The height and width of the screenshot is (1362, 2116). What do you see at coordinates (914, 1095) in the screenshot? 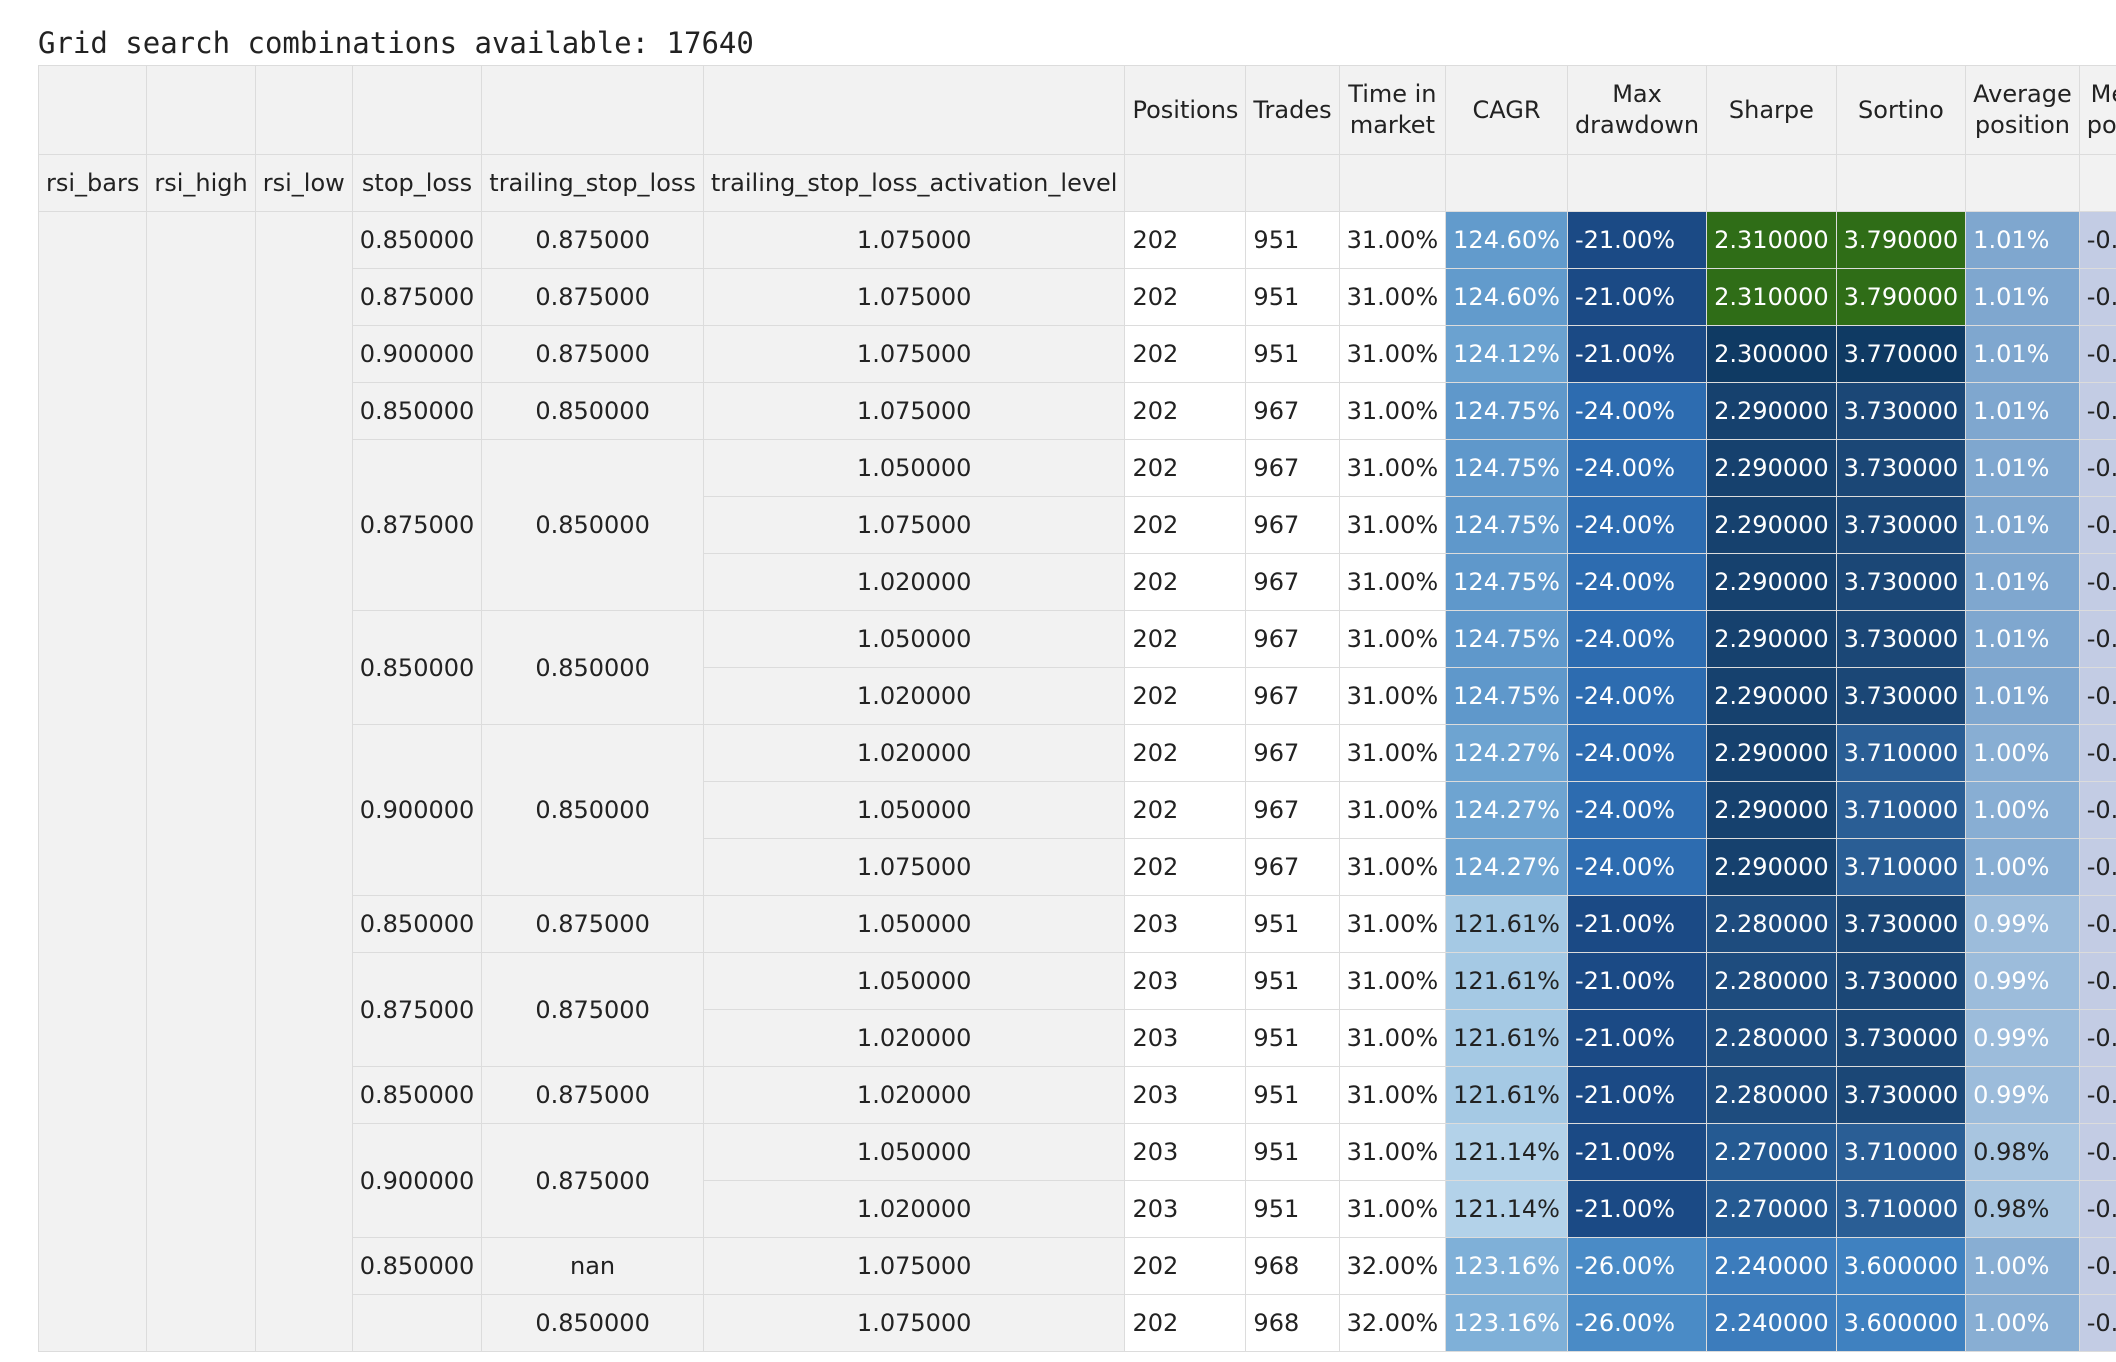
I see `index-cell: 1.020000` at bounding box center [914, 1095].